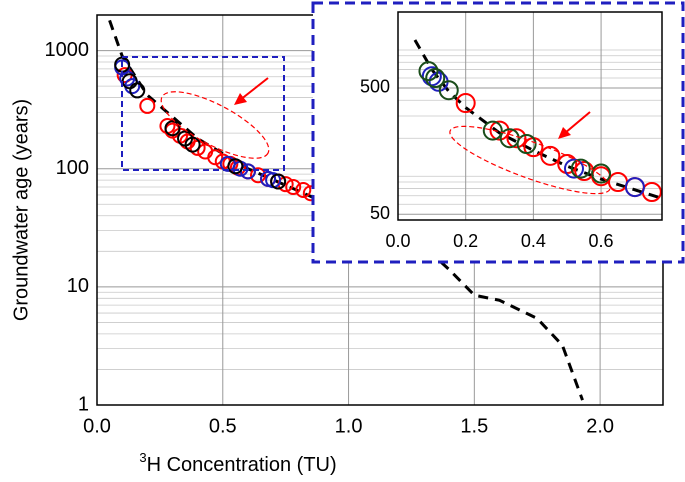 This screenshot has height=482, width=685. What do you see at coordinates (536, 119) in the screenshot?
I see `curve` at bounding box center [536, 119].